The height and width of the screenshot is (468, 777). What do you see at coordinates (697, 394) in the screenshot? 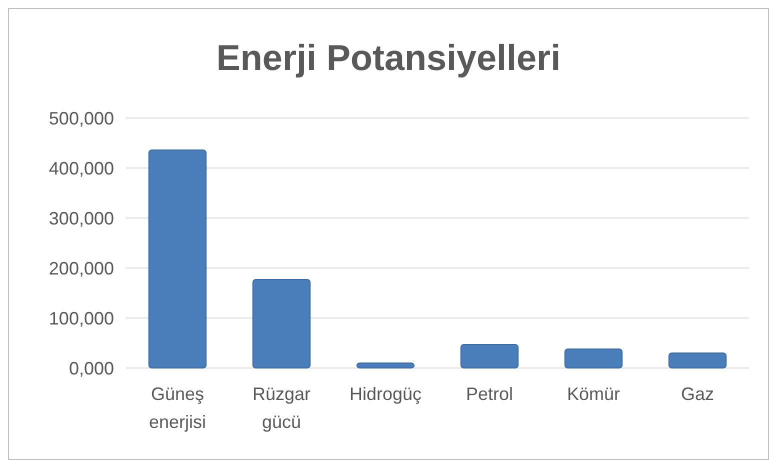
I see `x-tick-label: Gaz` at bounding box center [697, 394].